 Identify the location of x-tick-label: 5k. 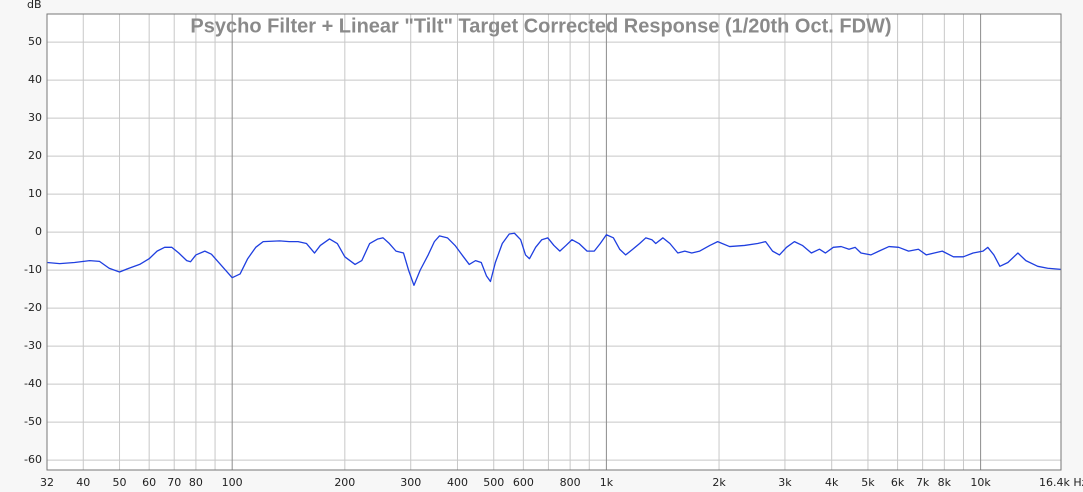
(868, 482).